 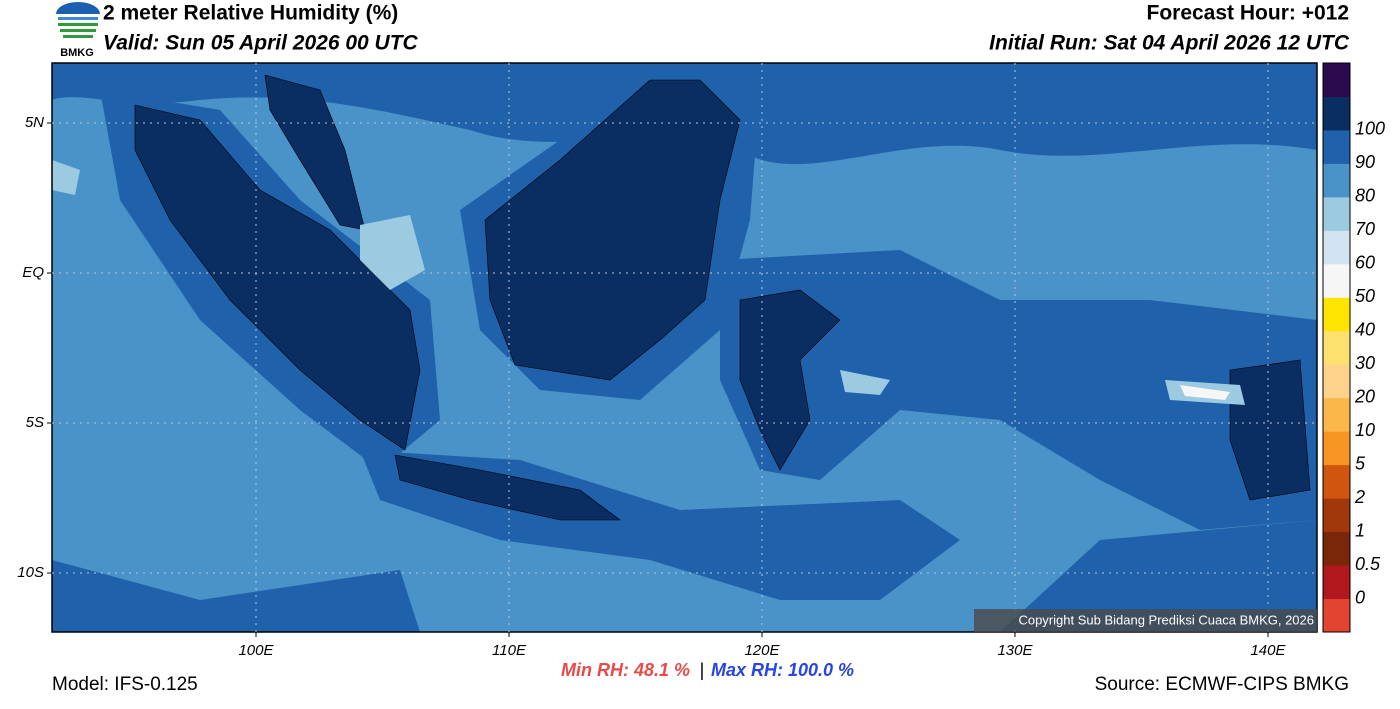 I want to click on lat-label: EQ, so click(x=33, y=272).